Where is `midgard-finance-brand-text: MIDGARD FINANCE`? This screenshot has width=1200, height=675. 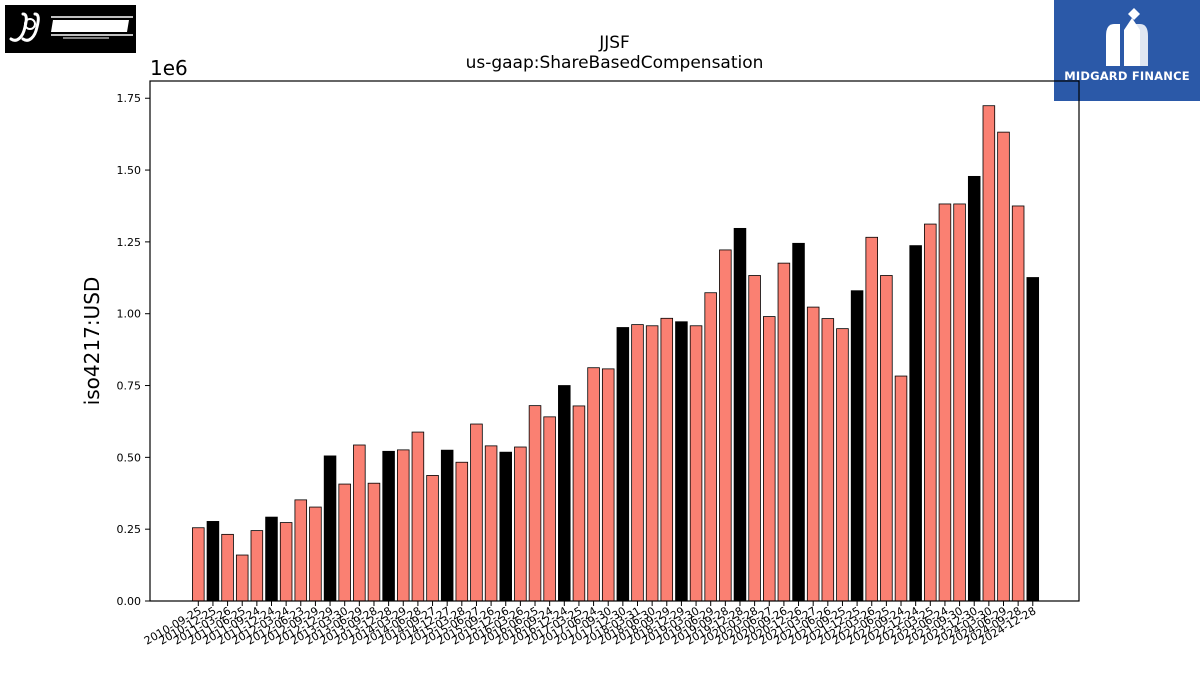 midgard-finance-brand-text: MIDGARD FINANCE is located at coordinates (1127, 76).